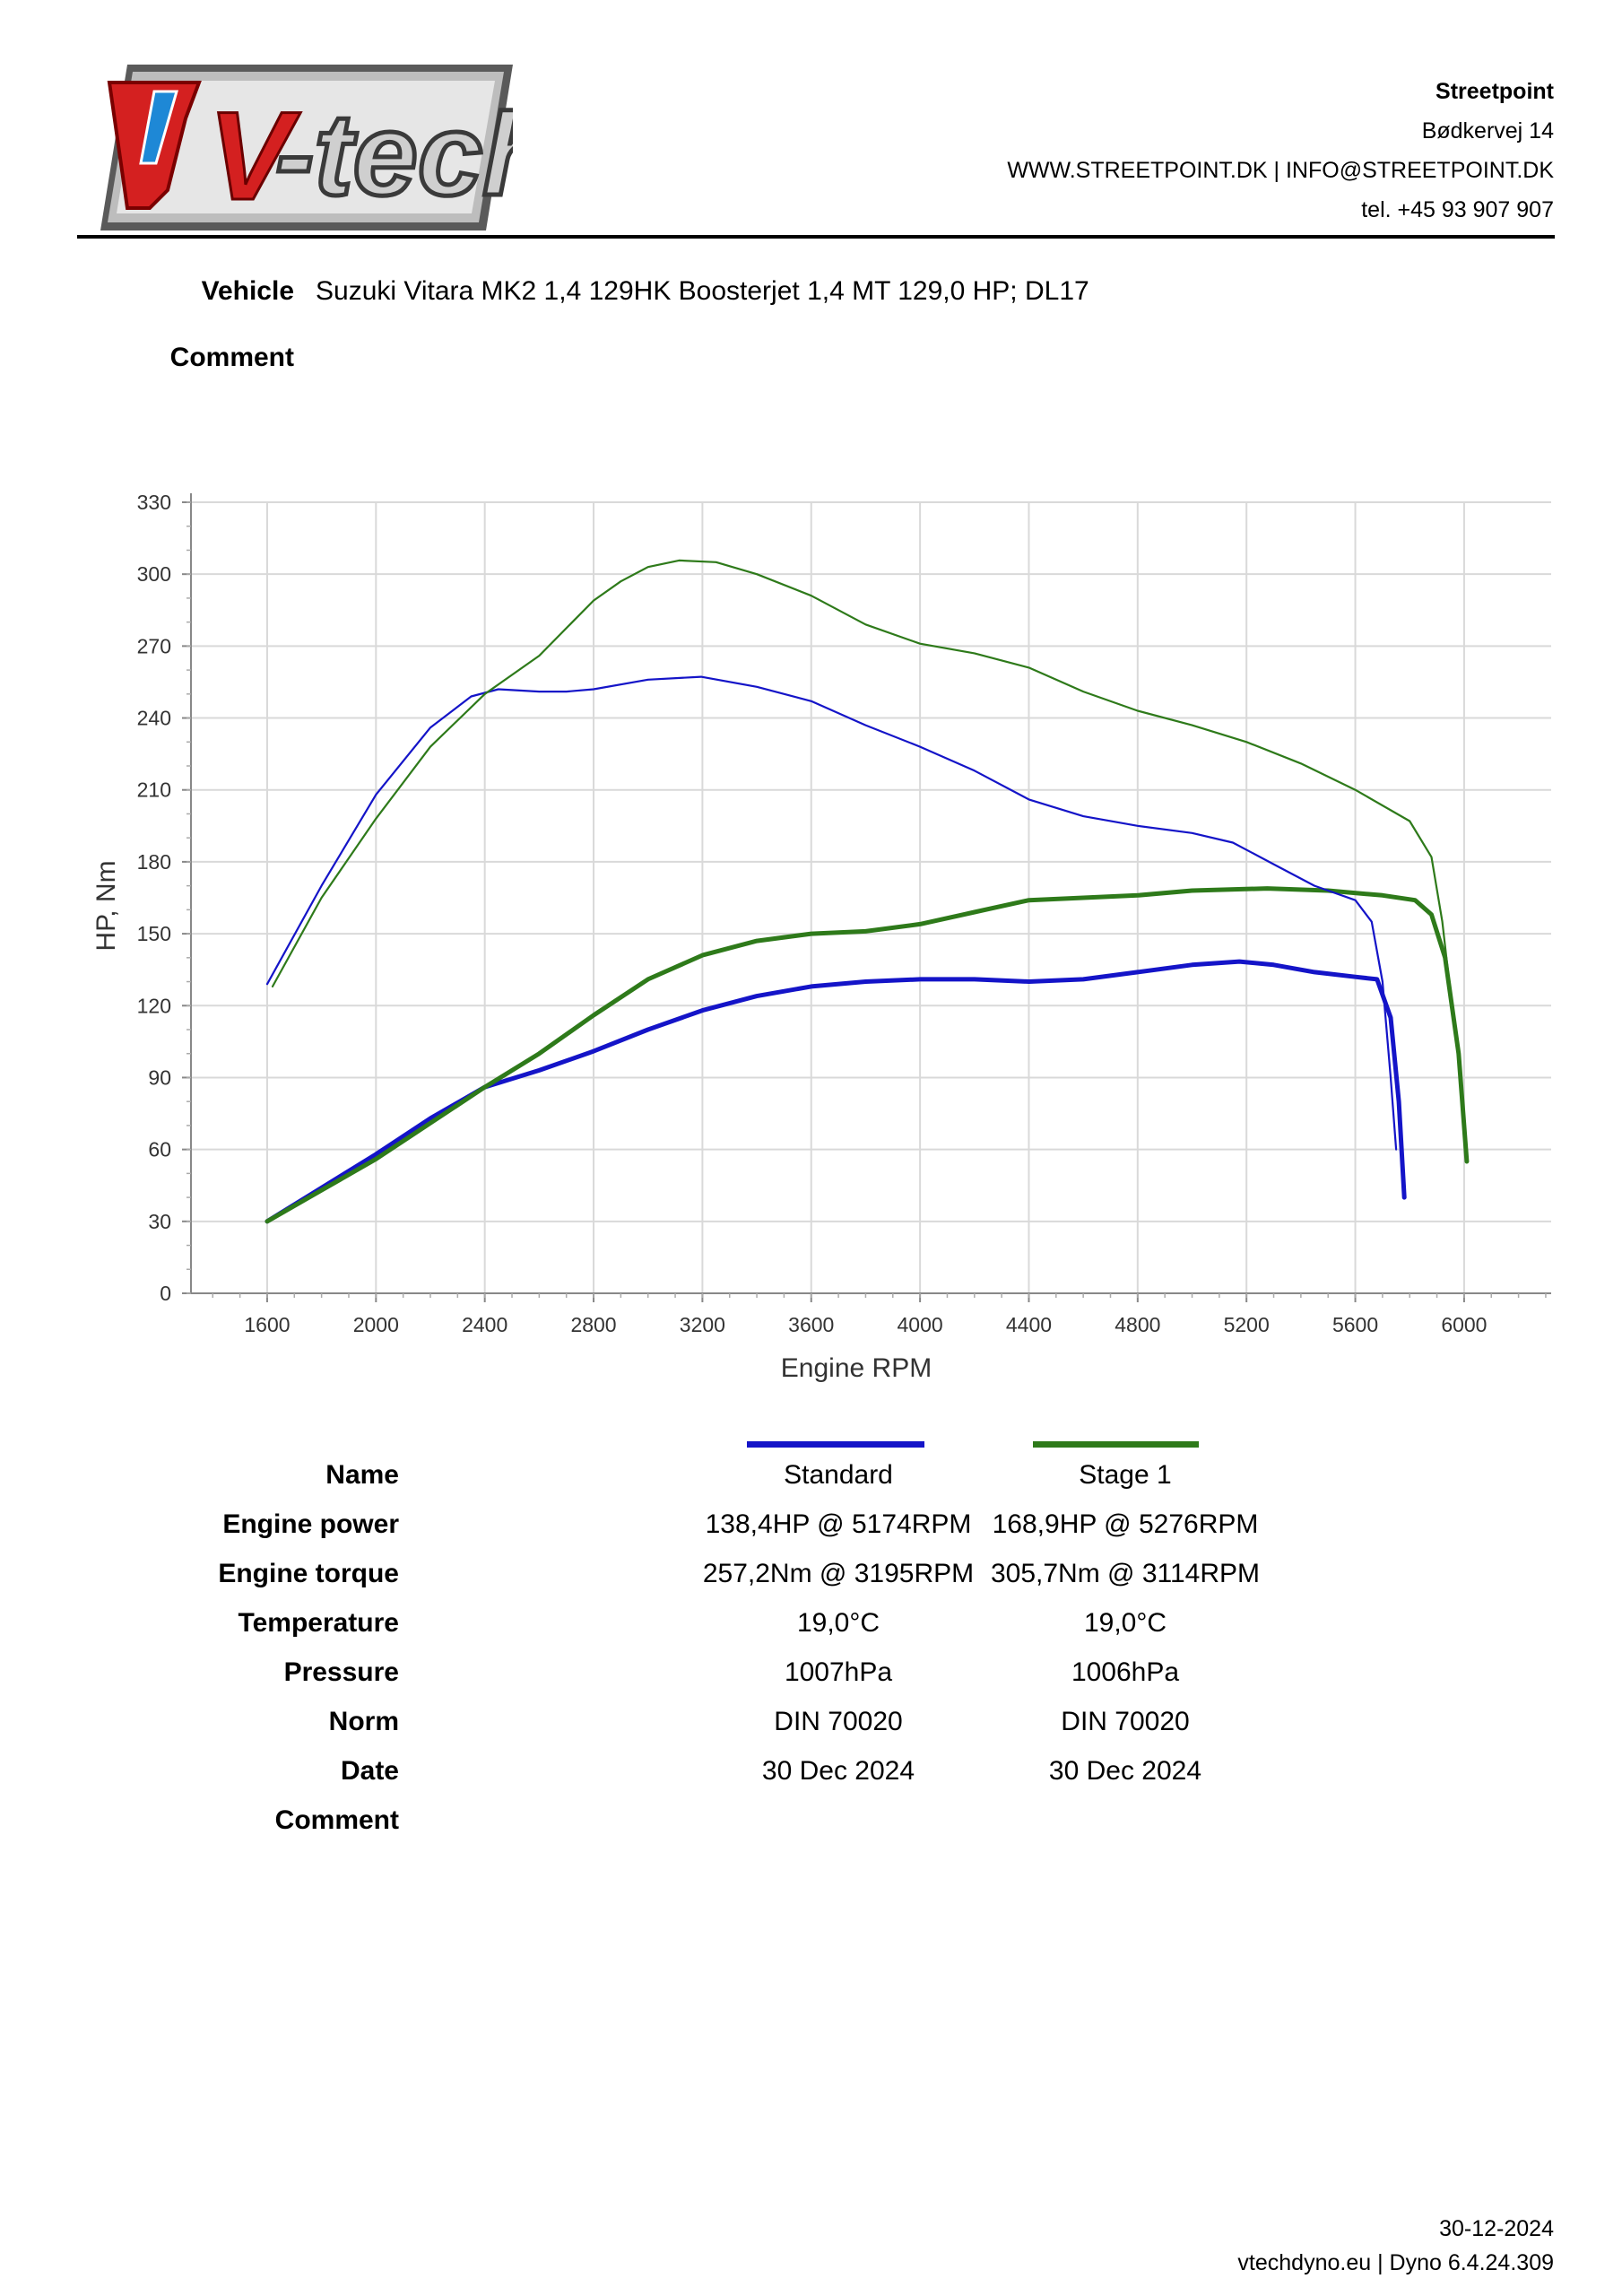 This screenshot has height=2296, width=1622. Describe the element at coordinates (838, 1672) in the screenshot. I see `standard-value: 1007hPa` at that location.